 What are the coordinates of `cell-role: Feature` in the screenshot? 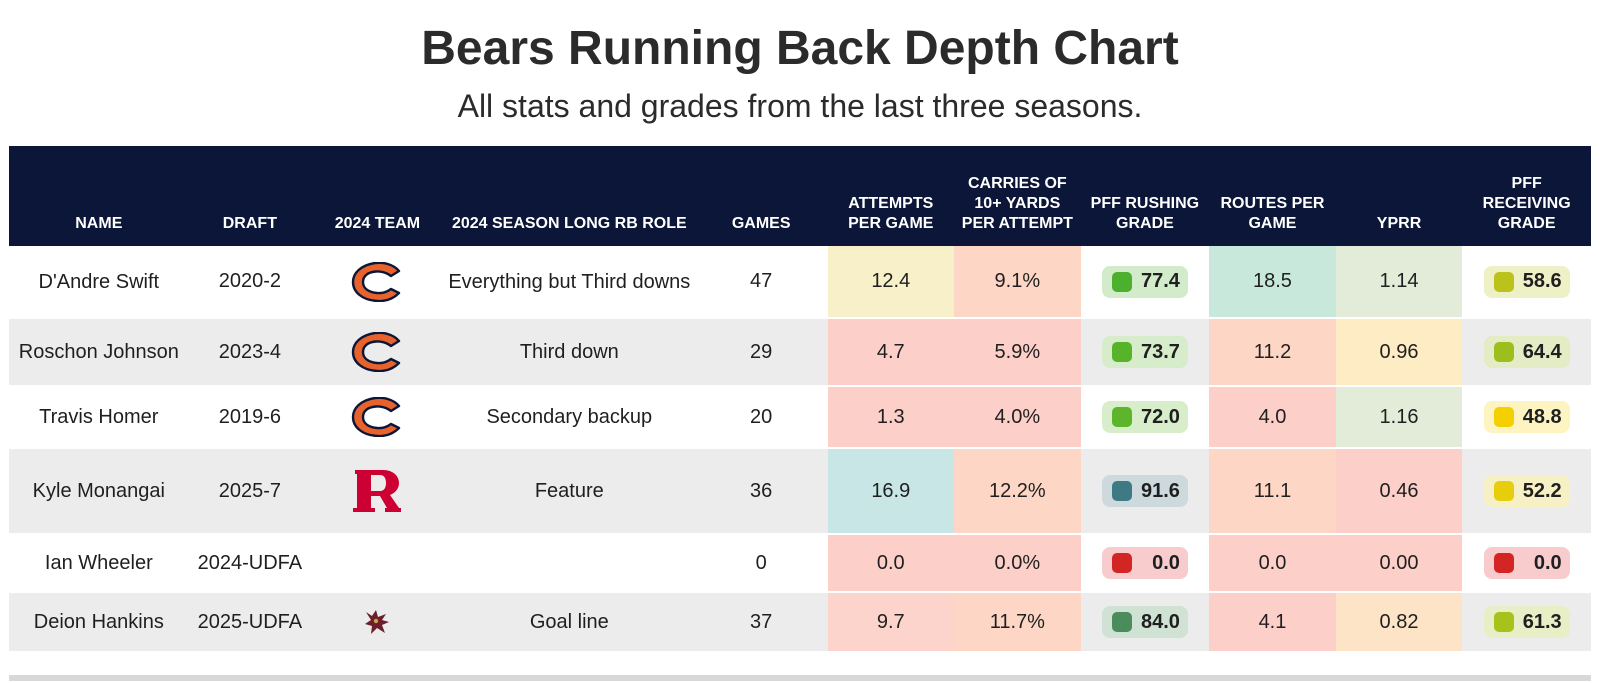 It's located at (569, 491).